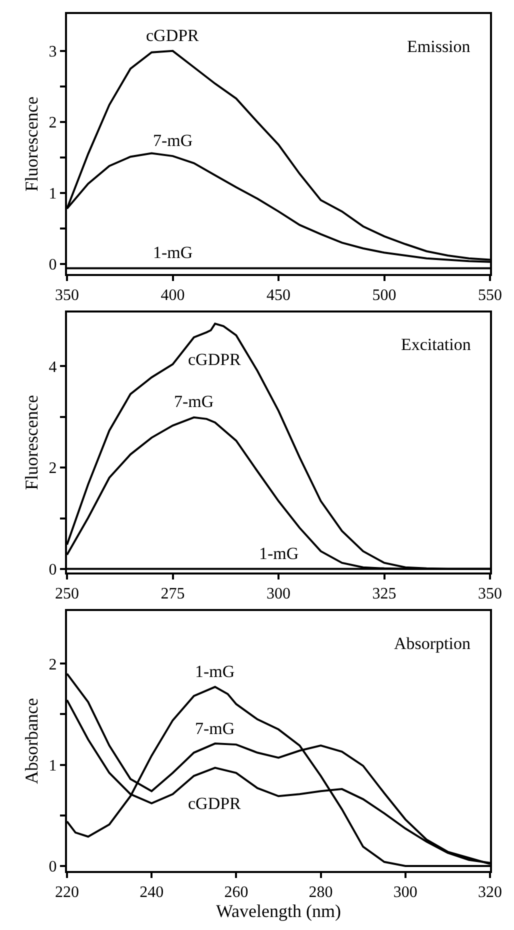 The image size is (514, 930). Describe the element at coordinates (279, 911) in the screenshot. I see `x-axis-title: Wavelength (nm)` at that location.